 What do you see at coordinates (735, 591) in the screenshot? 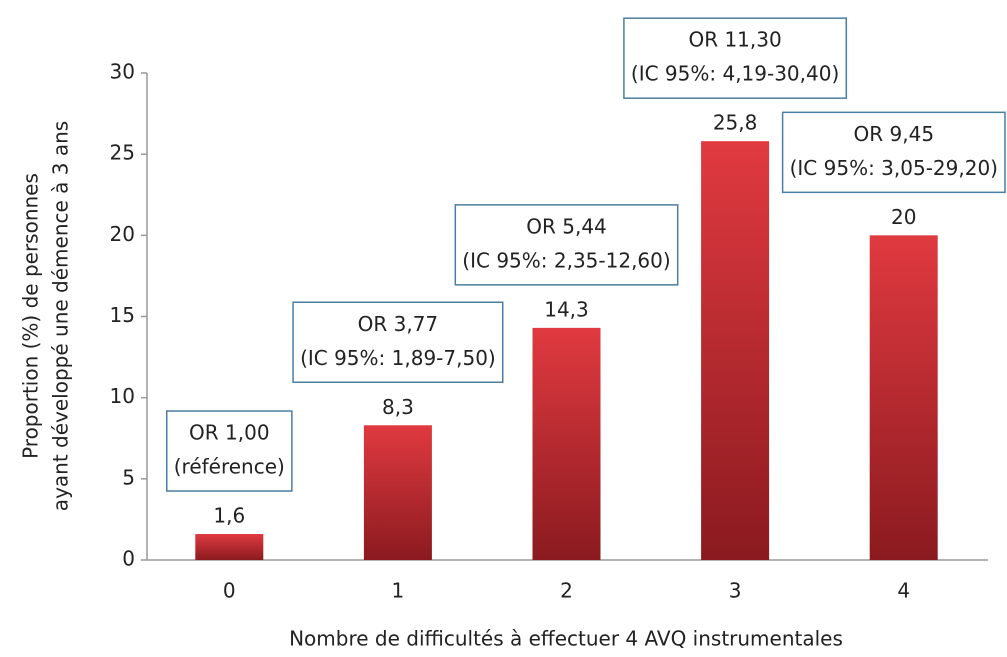
I see `x-tick-label: 3` at bounding box center [735, 591].